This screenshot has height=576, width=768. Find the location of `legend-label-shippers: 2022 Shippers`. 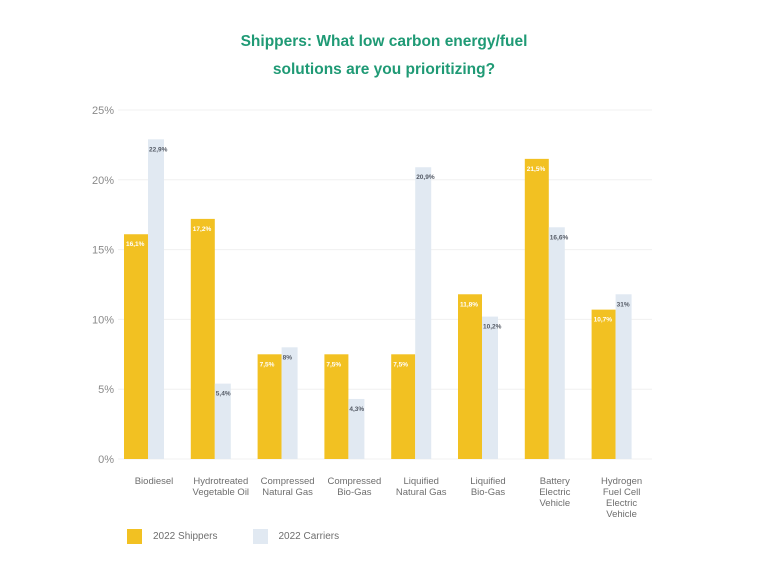

legend-label-shippers: 2022 Shippers is located at coordinates (185, 536).